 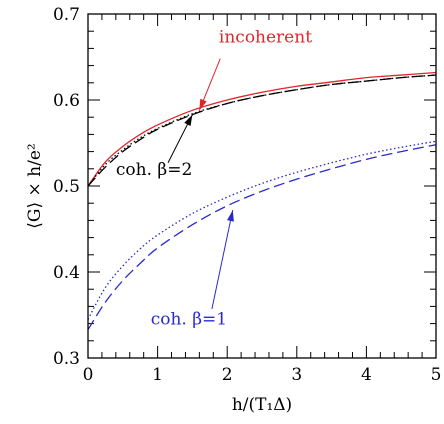 I want to click on arrowhead-incoherent, so click(x=203, y=104).